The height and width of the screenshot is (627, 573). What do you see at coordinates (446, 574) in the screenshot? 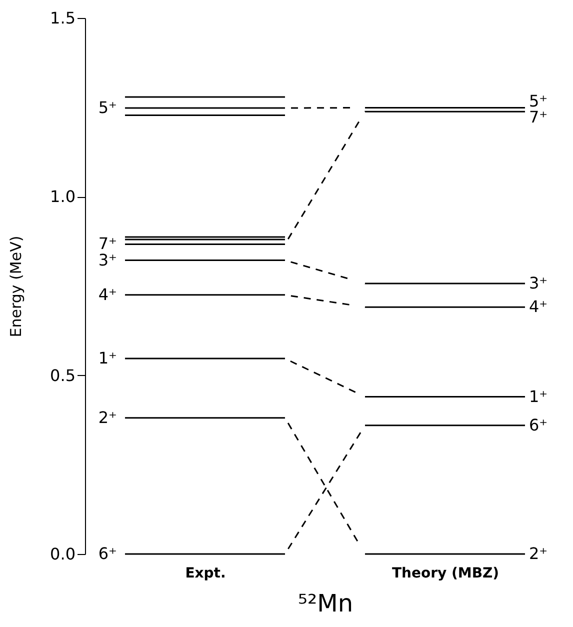
I see `x-tick-label: Theory (MBZ)` at bounding box center [446, 574].